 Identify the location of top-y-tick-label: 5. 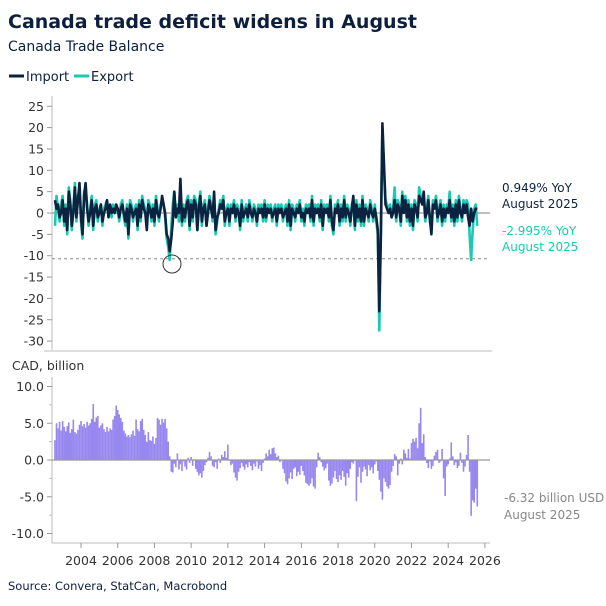
(40, 191).